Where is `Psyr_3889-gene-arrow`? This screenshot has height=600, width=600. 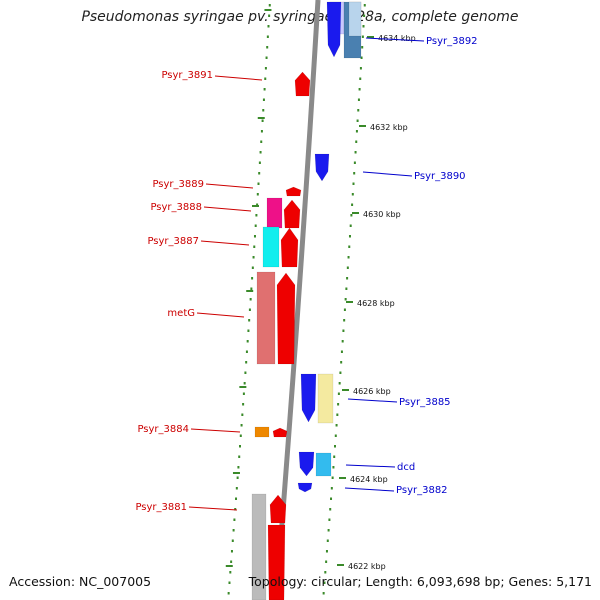 Psyr_3889-gene-arrow is located at coordinates (293, 191).